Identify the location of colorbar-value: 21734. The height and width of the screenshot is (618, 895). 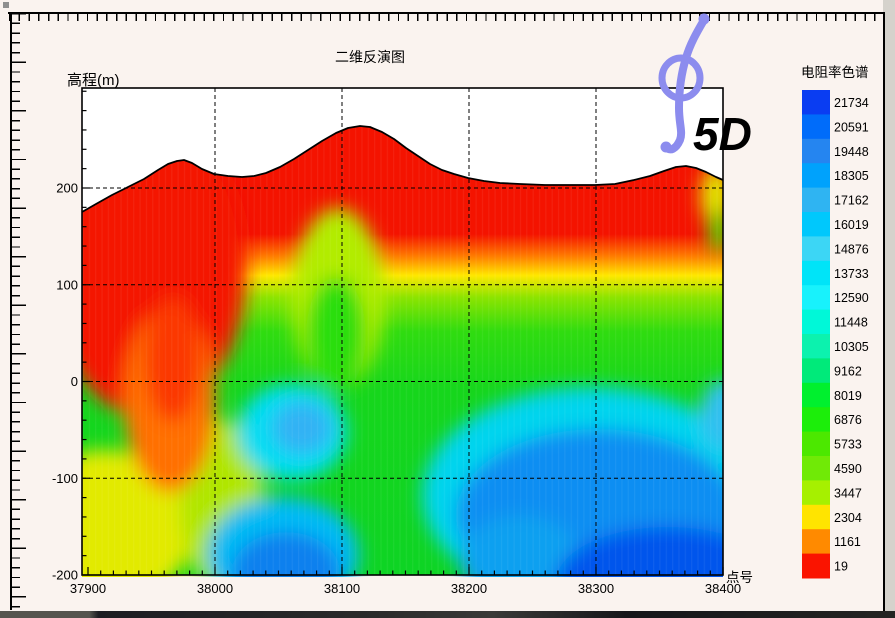
(851, 103).